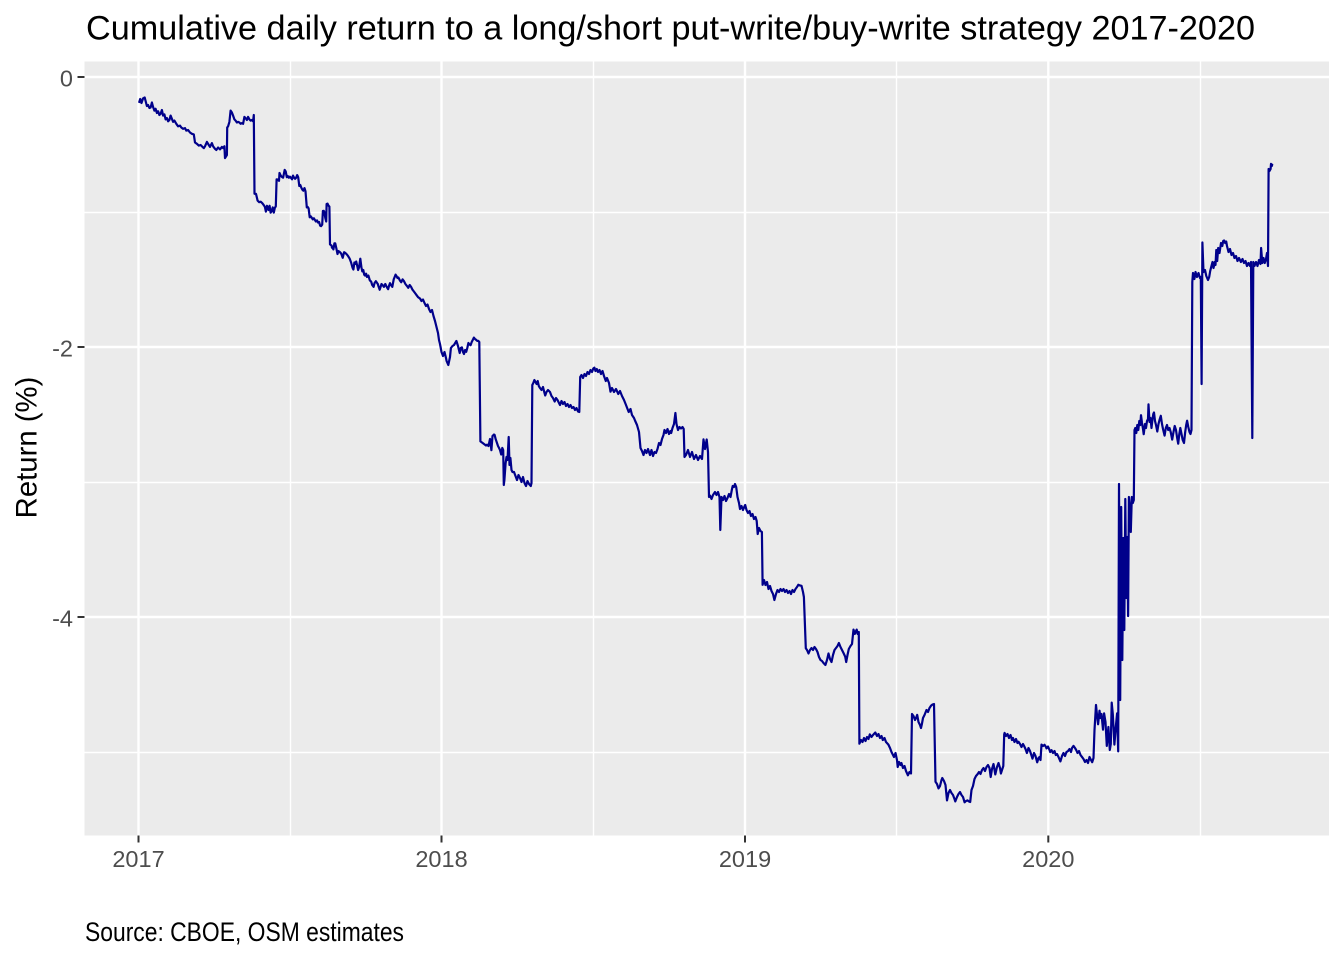  Describe the element at coordinates (62, 348) in the screenshot. I see `svg-text: -2` at that location.